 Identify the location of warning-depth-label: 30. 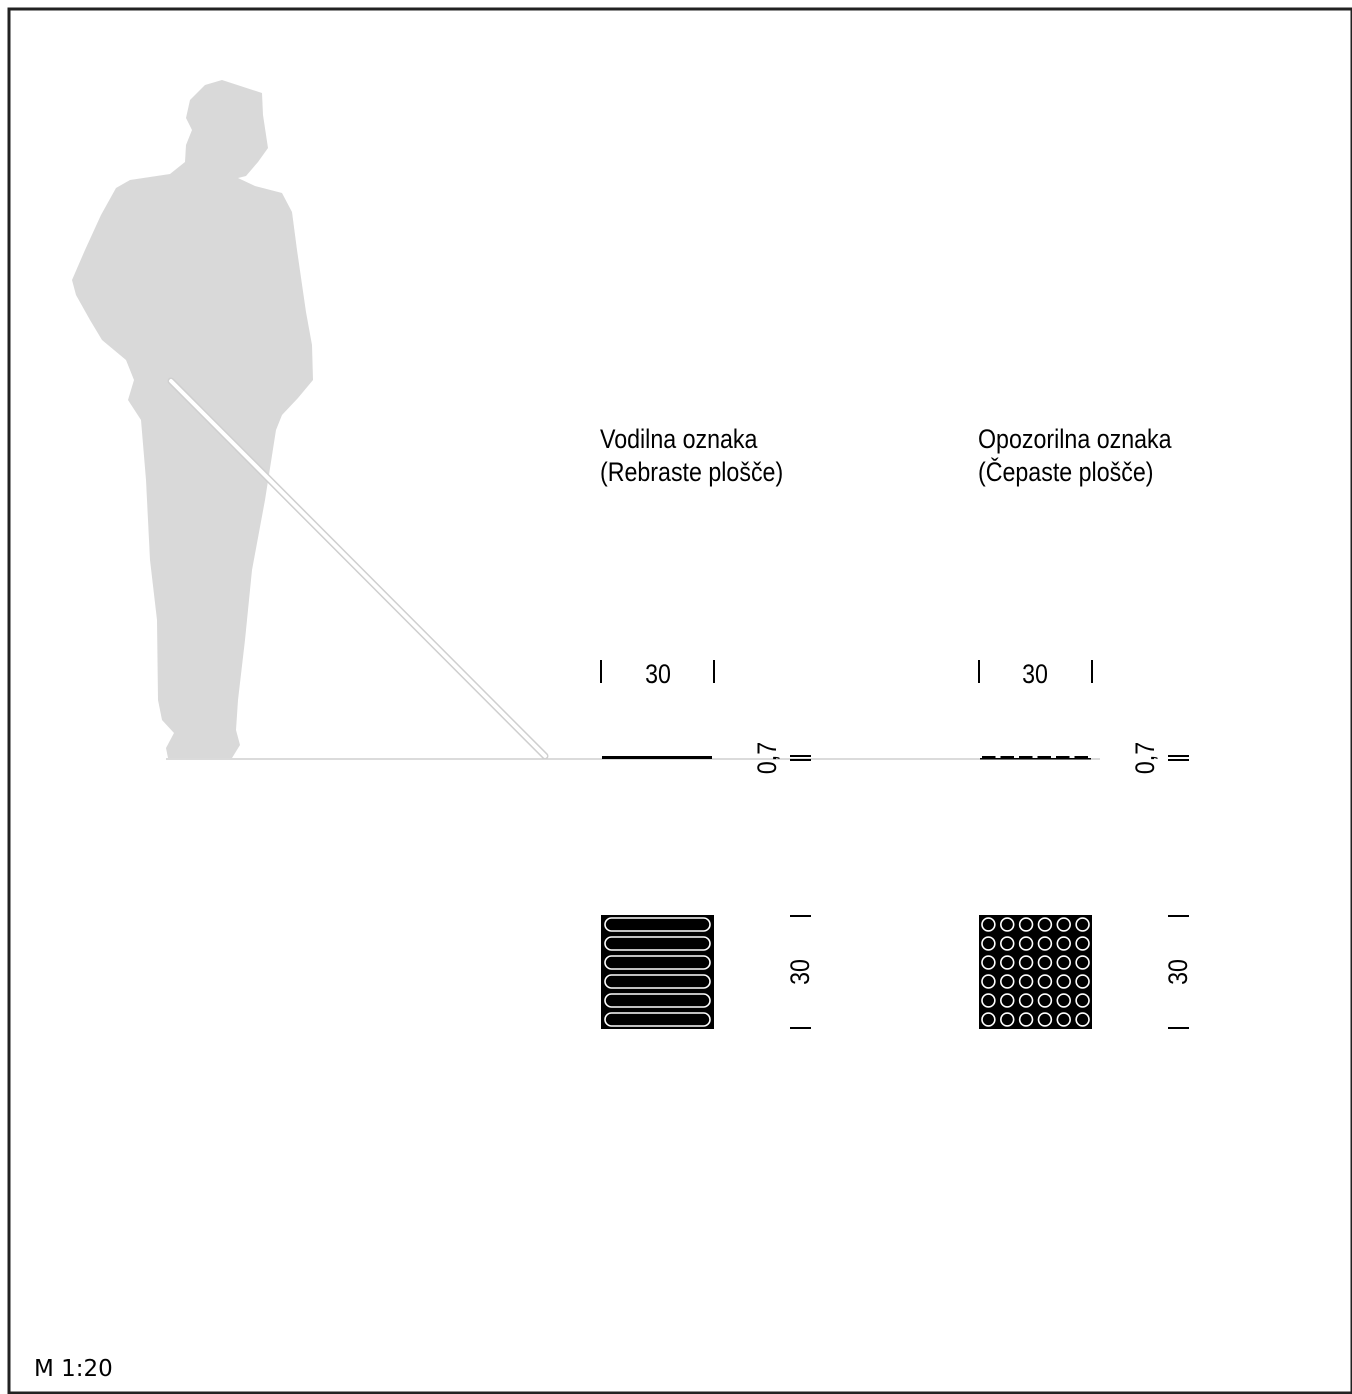
(1178, 972).